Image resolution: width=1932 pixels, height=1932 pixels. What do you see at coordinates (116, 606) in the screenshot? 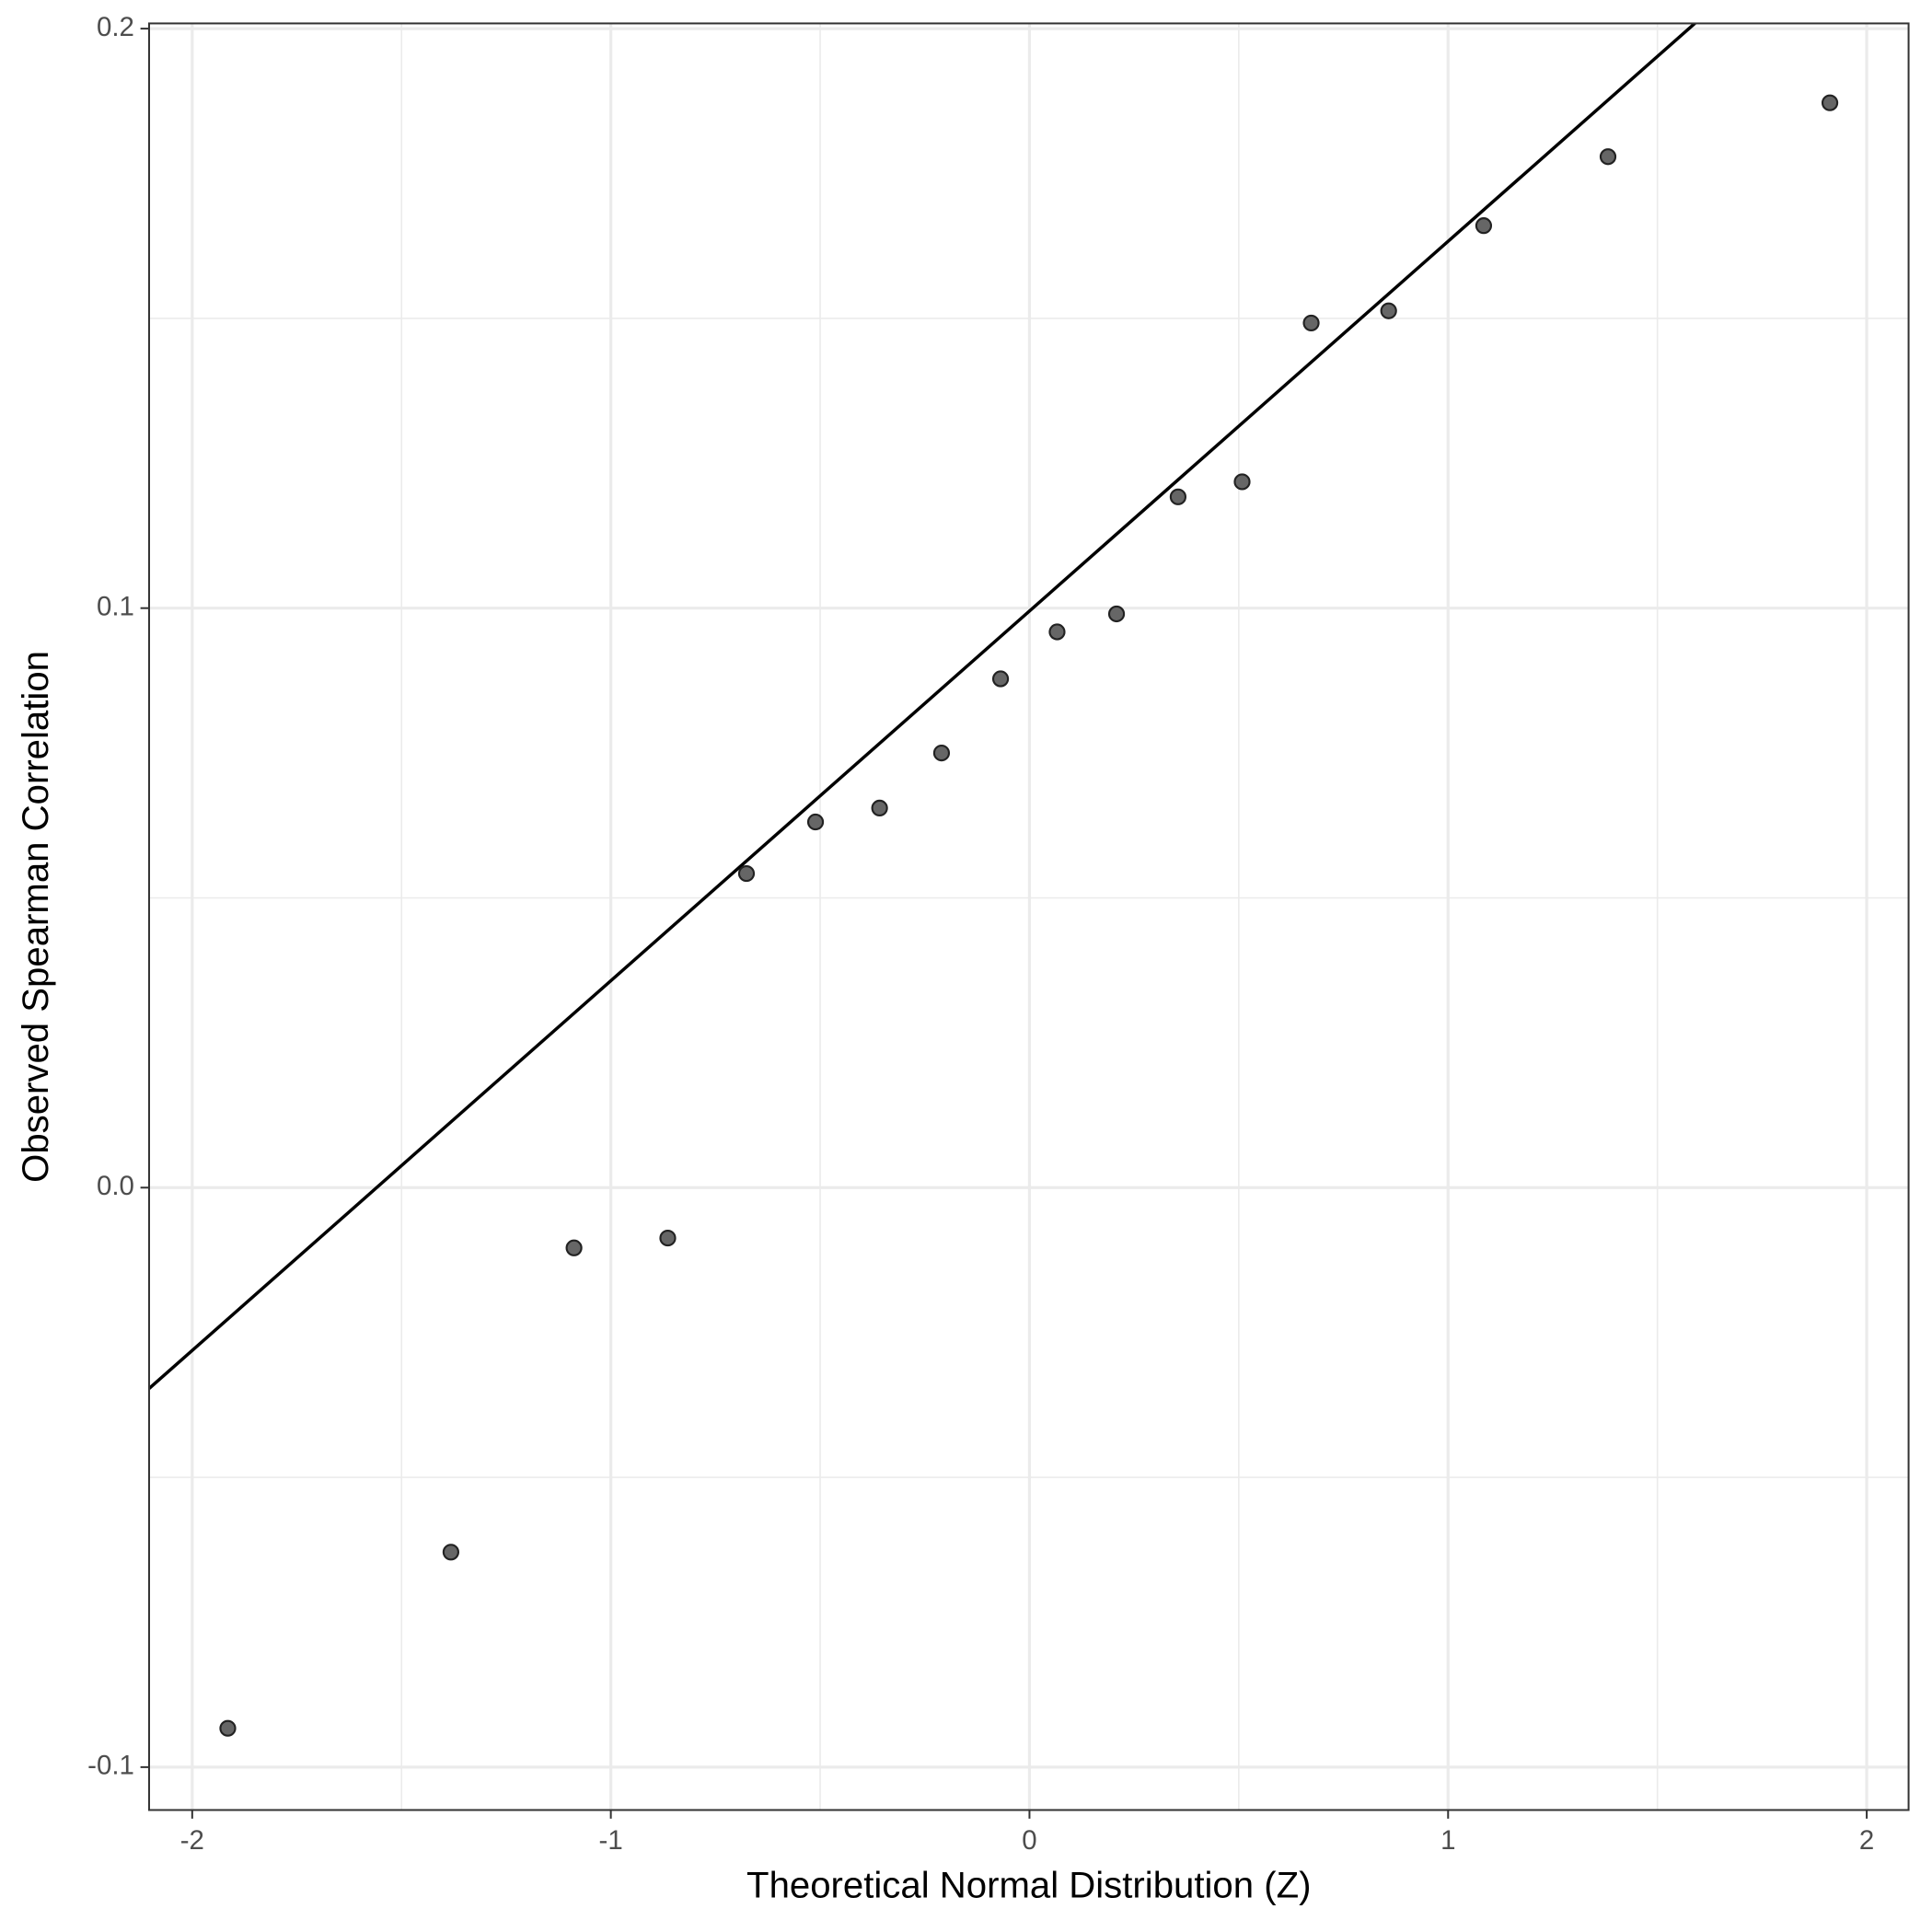
I see `y-tick-label: 0.1` at bounding box center [116, 606].